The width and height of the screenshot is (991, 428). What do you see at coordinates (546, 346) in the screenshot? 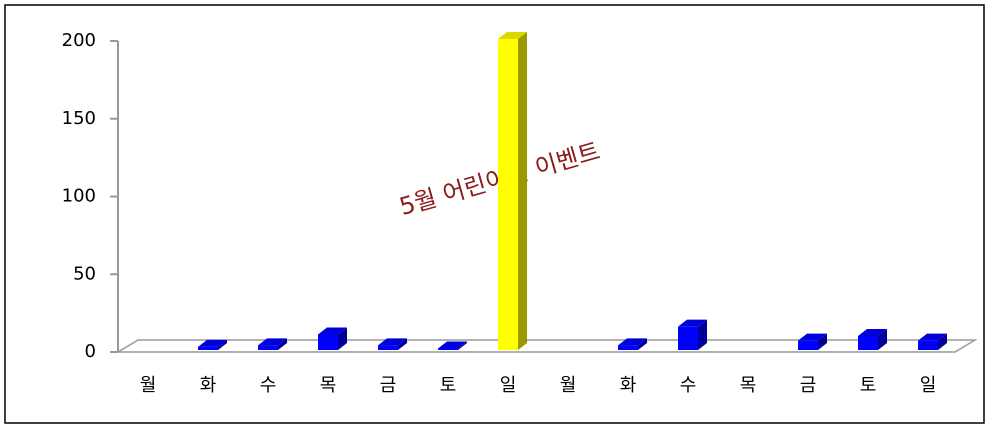
I see `floor` at bounding box center [546, 346].